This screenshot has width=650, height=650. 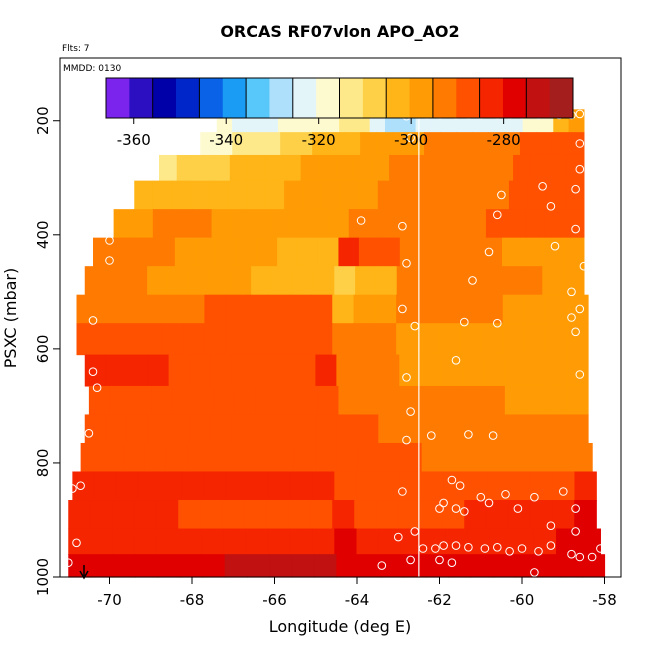 I want to click on colorbar-tick-label: -280, so click(x=504, y=140).